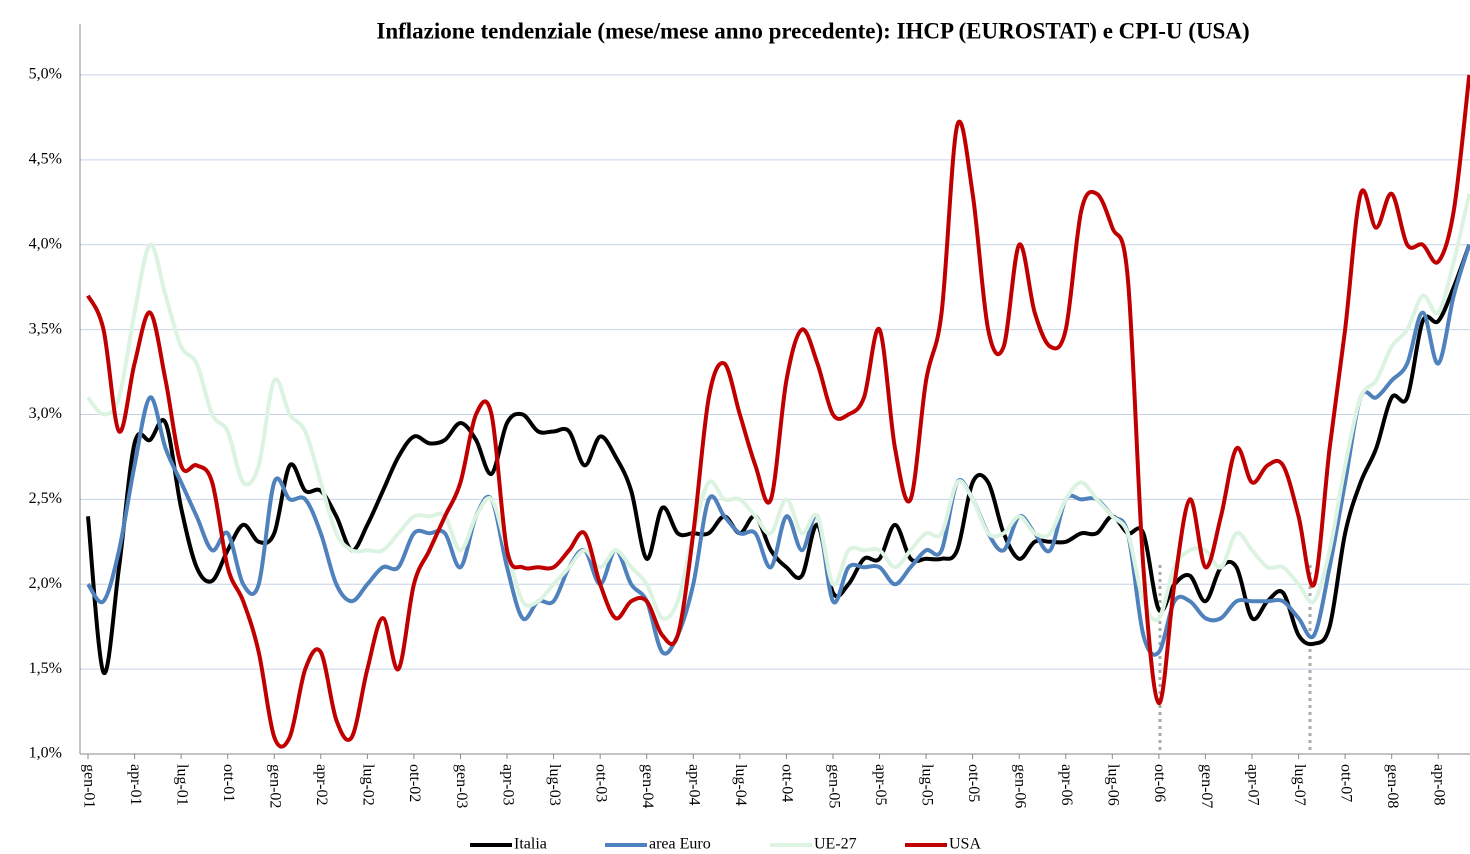  What do you see at coordinates (1159, 783) in the screenshot?
I see `x-tick-label: ott-06` at bounding box center [1159, 783].